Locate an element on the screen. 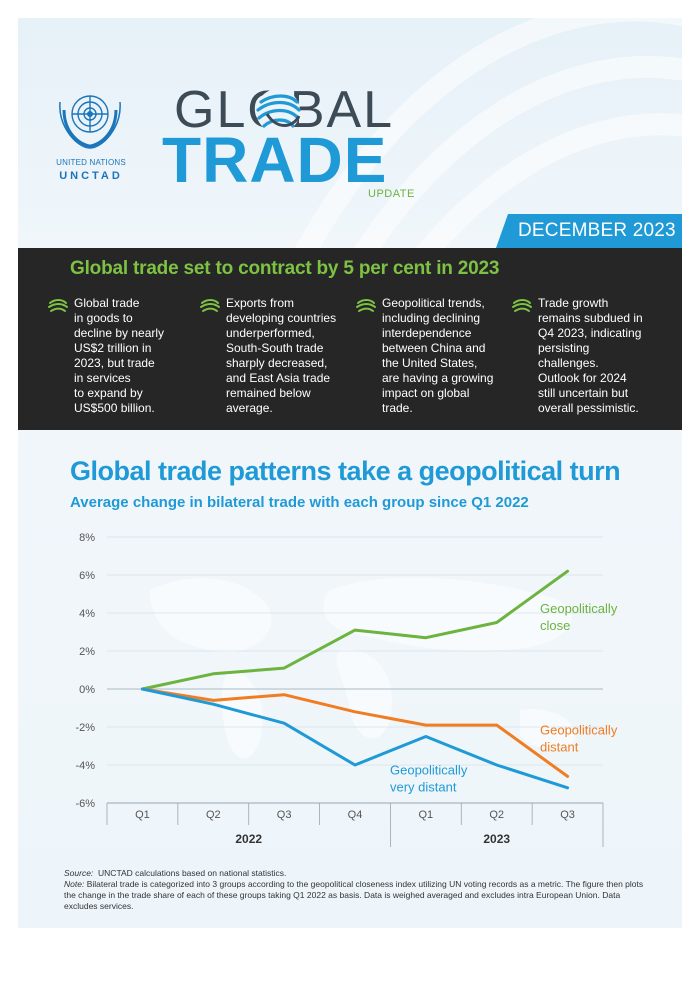 Image resolution: width=700 pixels, height=990 pixels. highlight-line: to expand by is located at coordinates (108, 393).